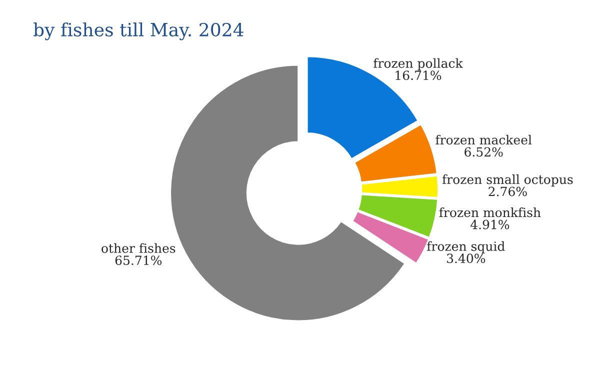  Describe the element at coordinates (138, 261) in the screenshot. I see `data-label: 65.71%` at that location.